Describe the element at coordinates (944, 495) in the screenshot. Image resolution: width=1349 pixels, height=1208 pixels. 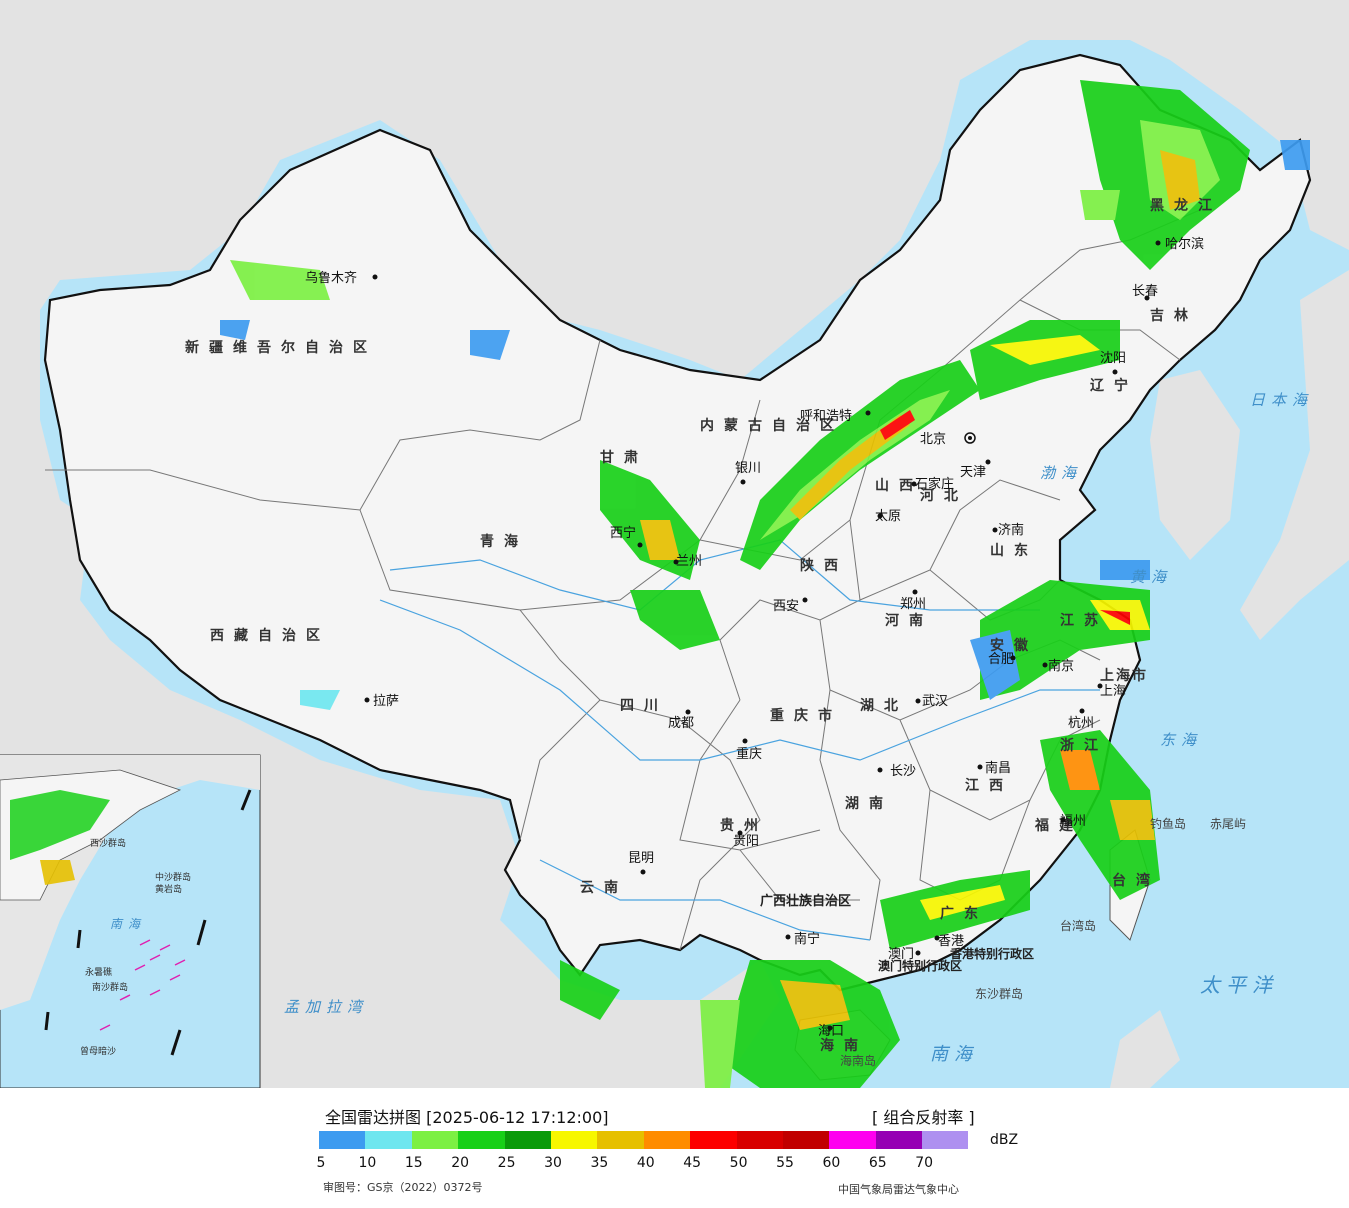
I see `prov-label: 河北` at that location.